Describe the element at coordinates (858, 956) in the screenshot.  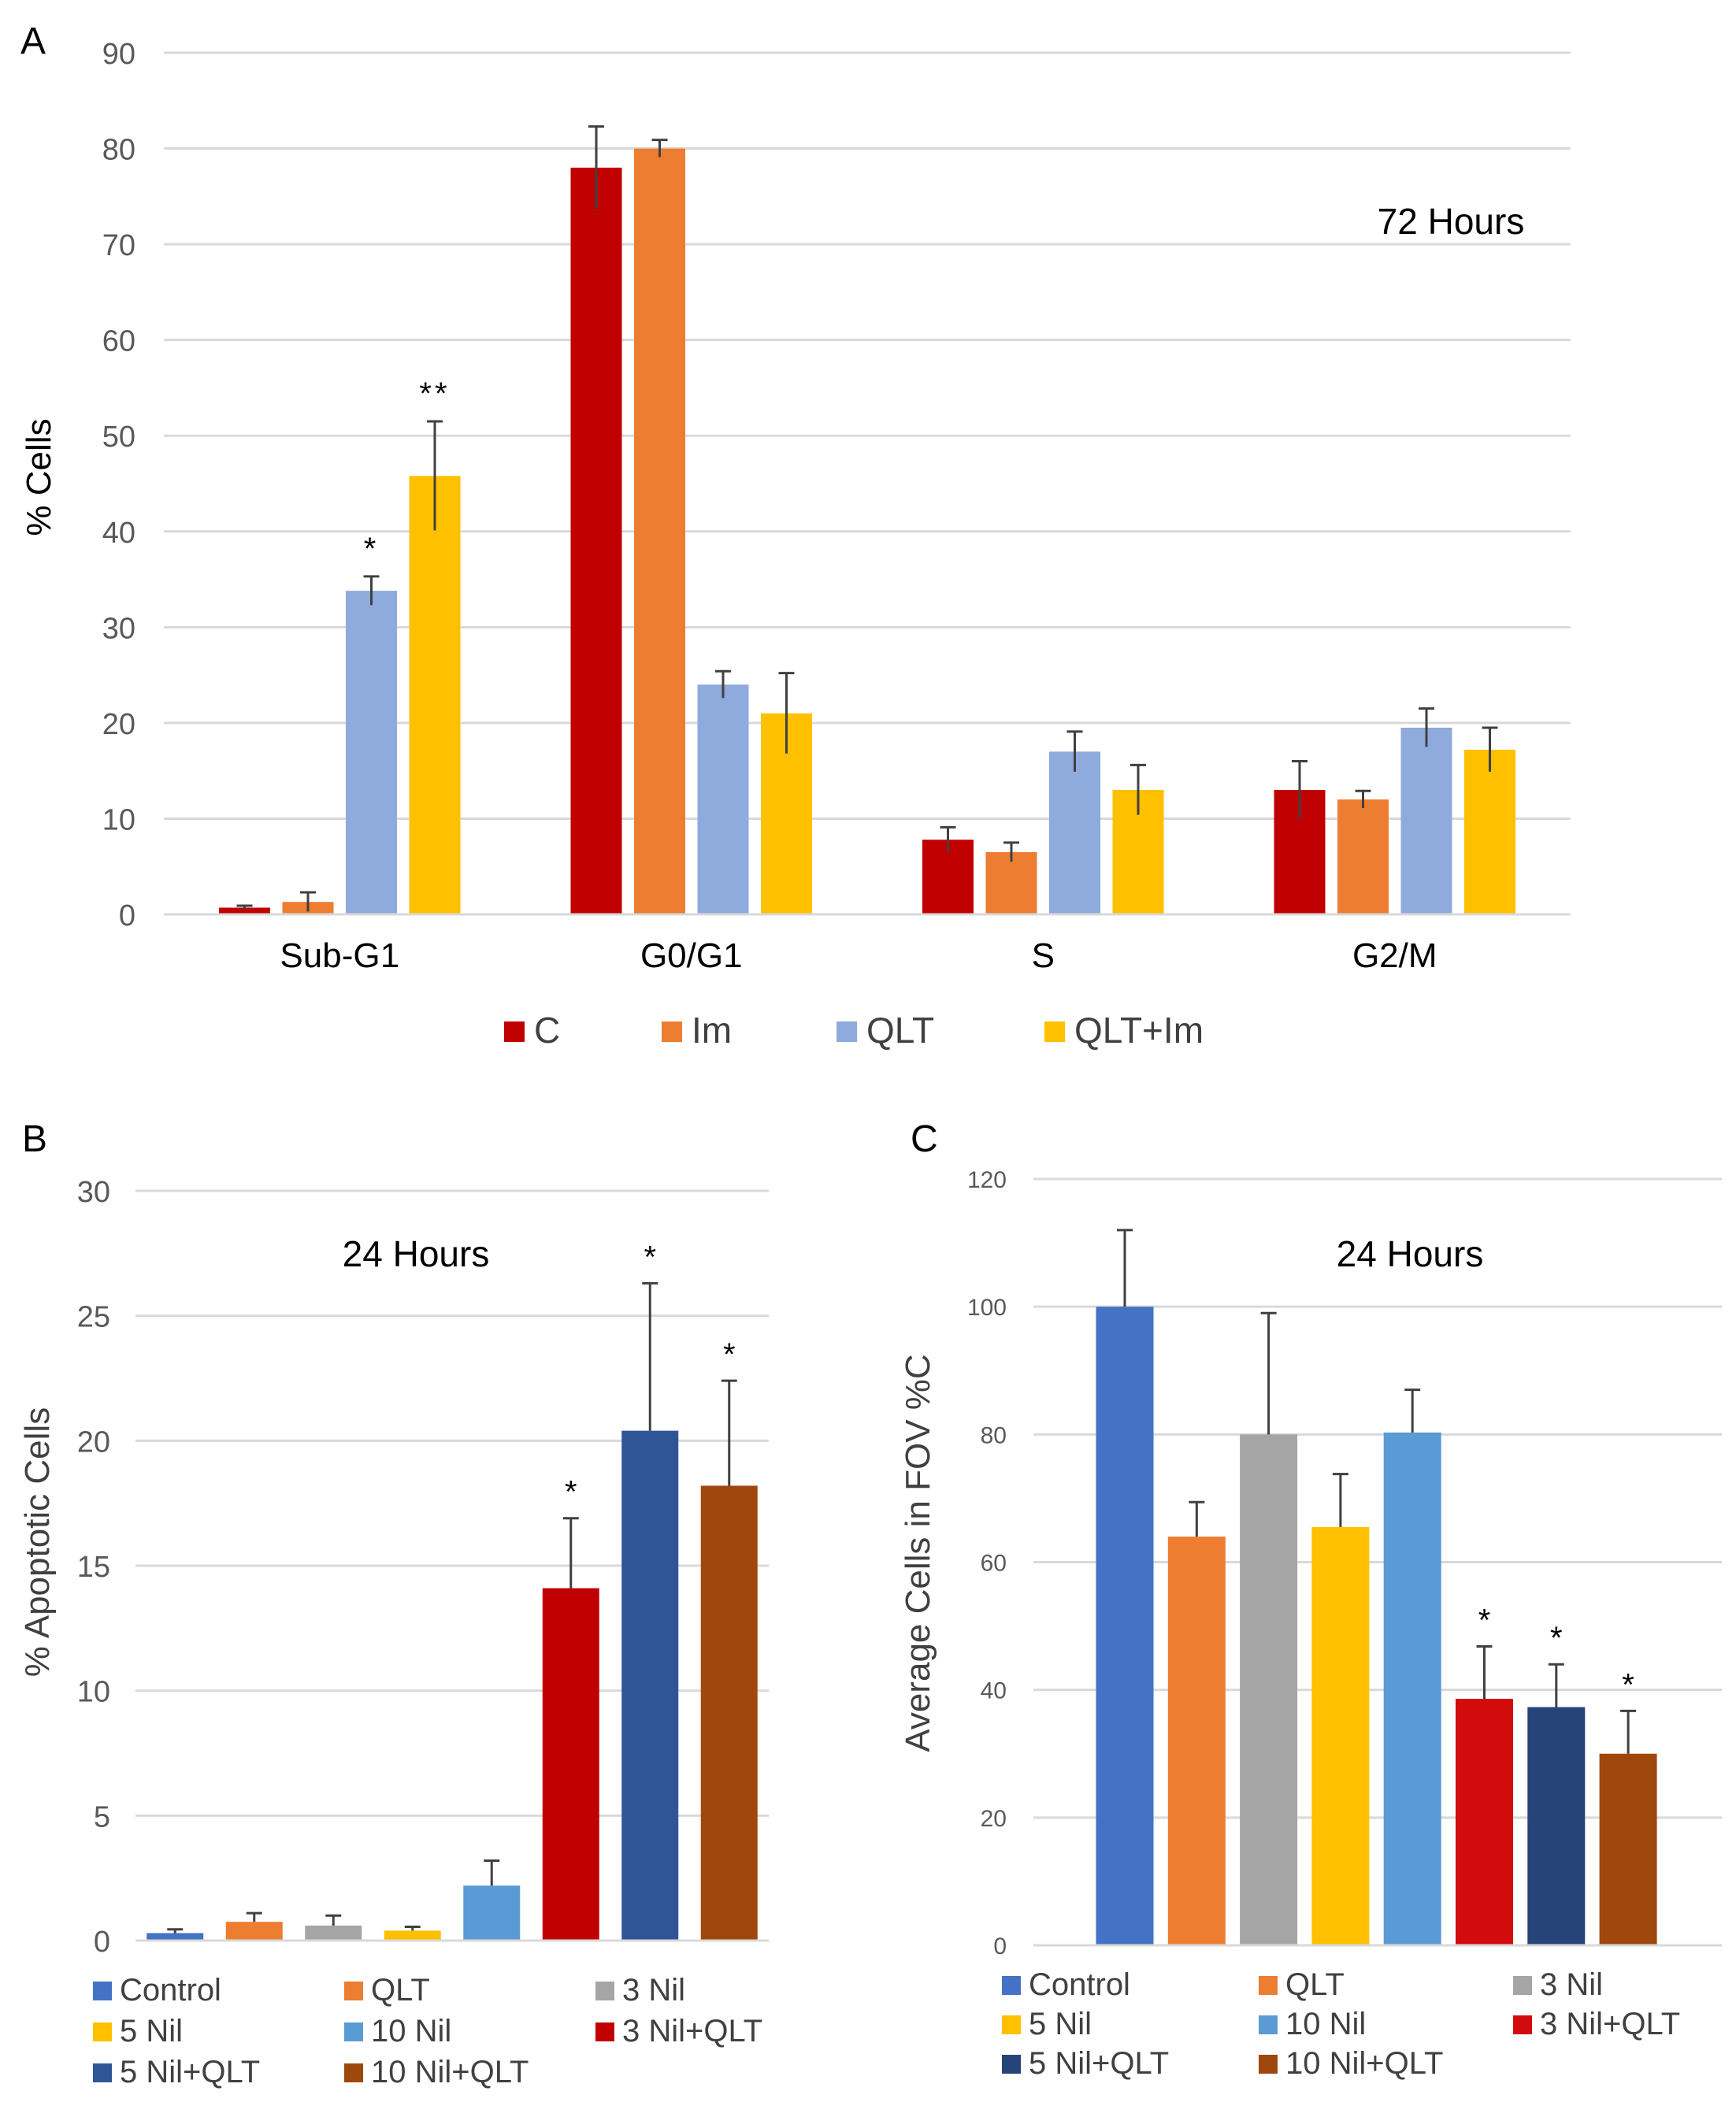
I see `panel-a-x-ticks: Sub-G1 G0/G1 S G2/M` at that location.